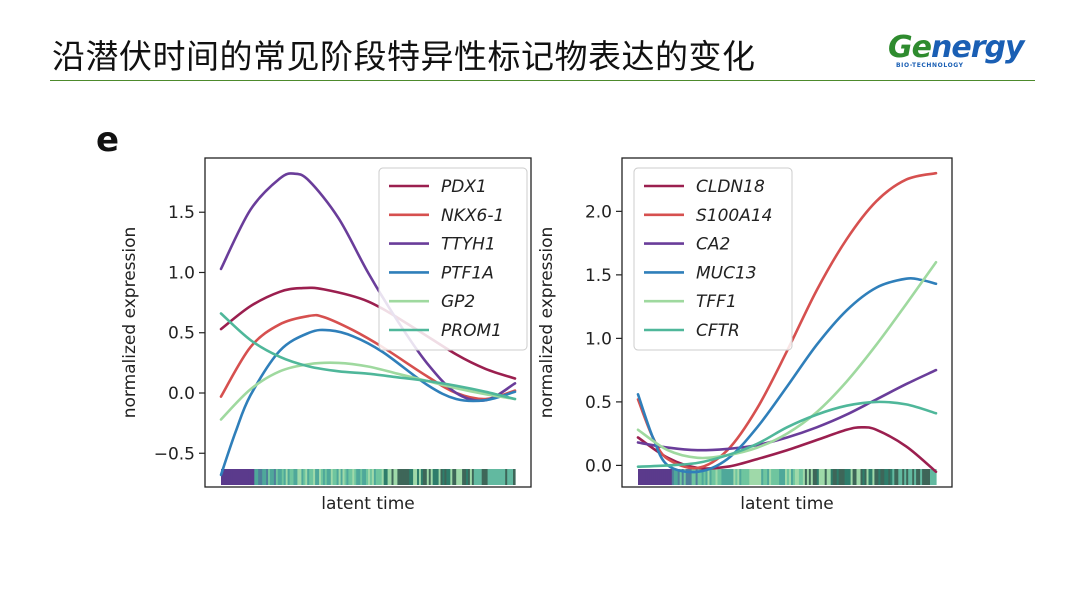 The image size is (1080, 608). I want to click on y-tick-label: 1.5, so click(181, 213).